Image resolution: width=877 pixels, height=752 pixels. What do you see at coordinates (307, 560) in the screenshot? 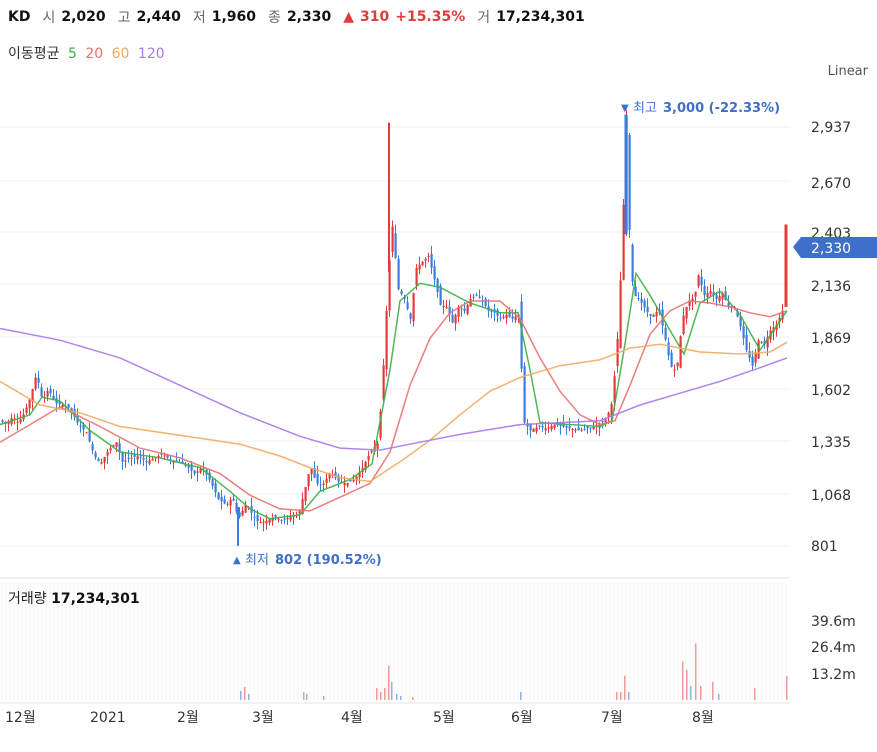
I see `low-annotation: ▲ 최저 802 (190.52%)` at bounding box center [307, 560].